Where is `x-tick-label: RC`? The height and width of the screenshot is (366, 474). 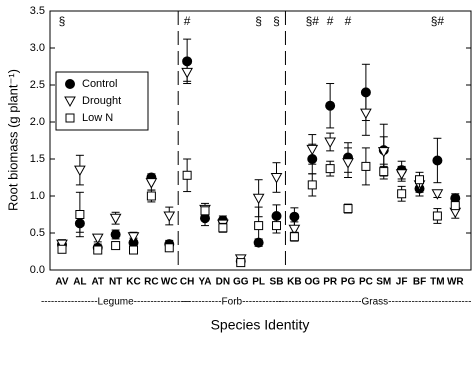
x-tick-label: RC is located at coordinates (151, 282).